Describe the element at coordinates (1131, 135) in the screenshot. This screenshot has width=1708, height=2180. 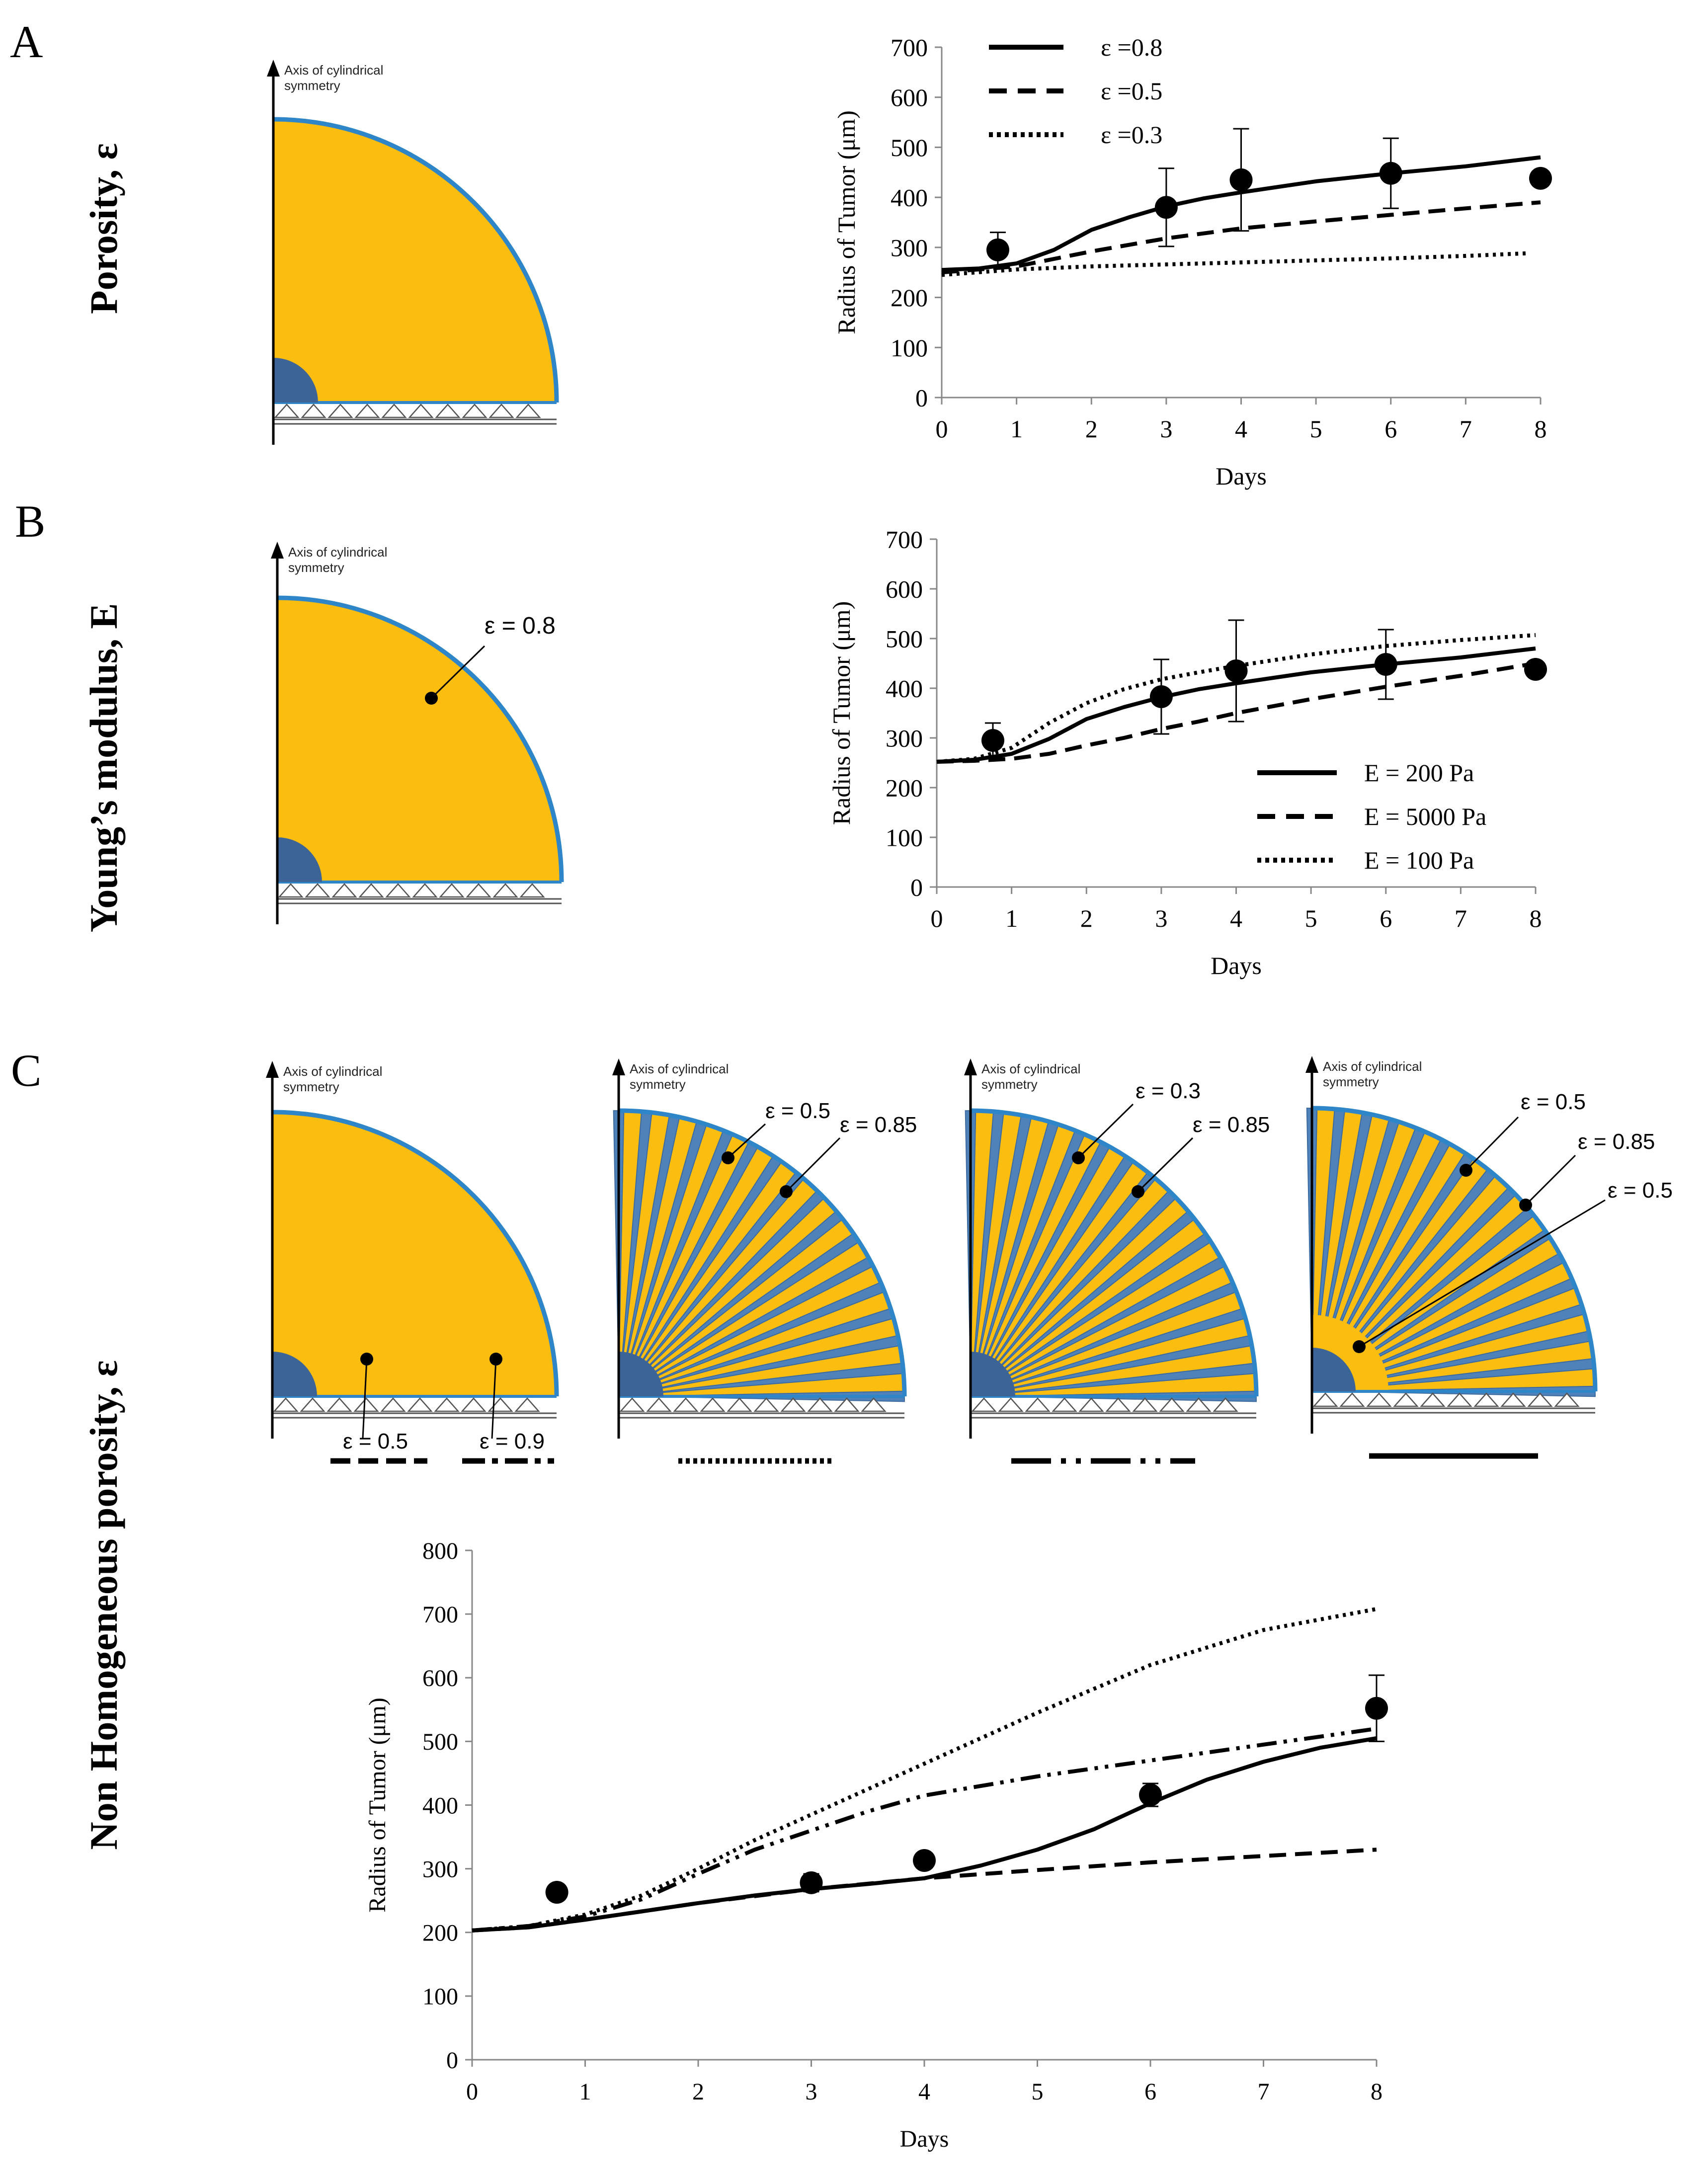
I see `legend-label: ε =0.3` at that location.